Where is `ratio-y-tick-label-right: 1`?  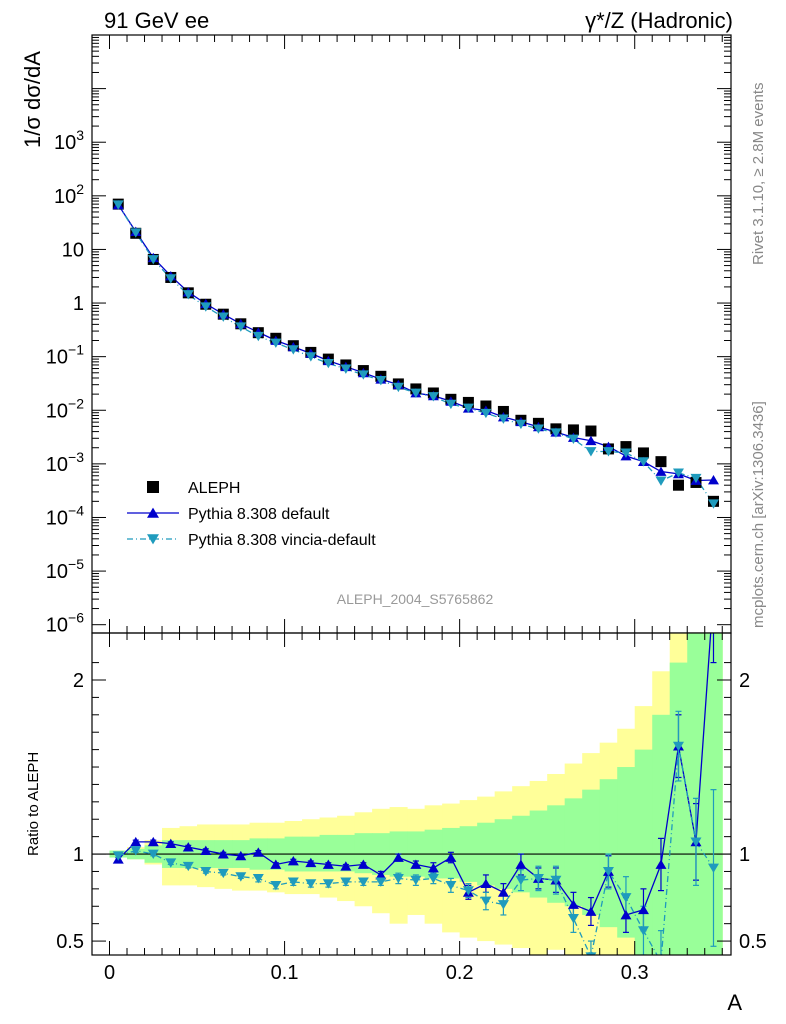
ratio-y-tick-label-right: 1 is located at coordinates (744, 855).